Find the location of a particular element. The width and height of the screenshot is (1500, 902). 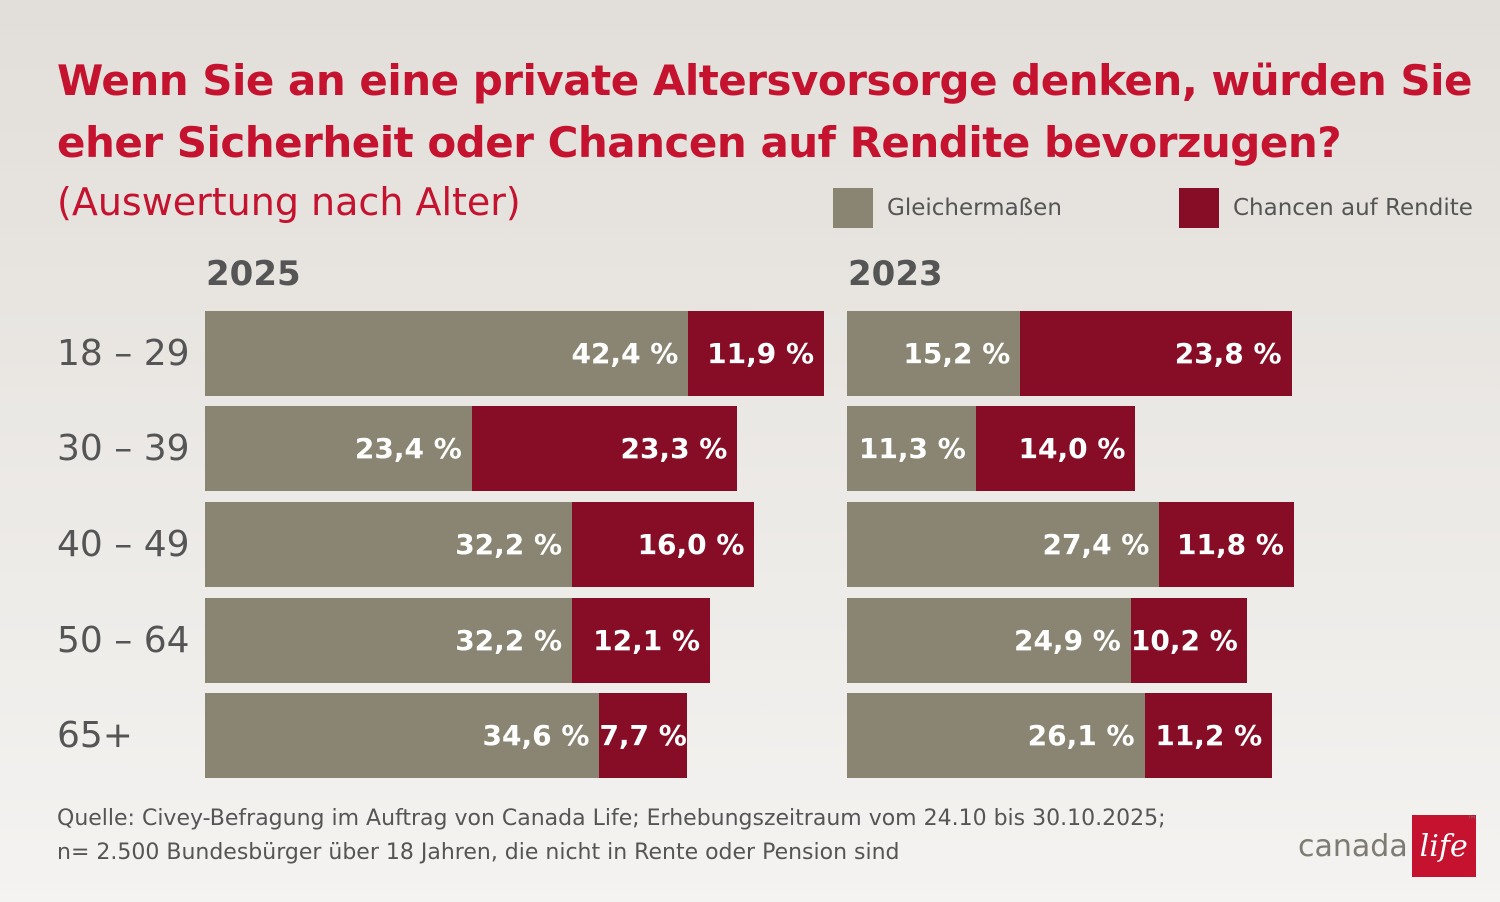

legend-item-chancen: Chancen auf Rendite is located at coordinates (1326, 208).